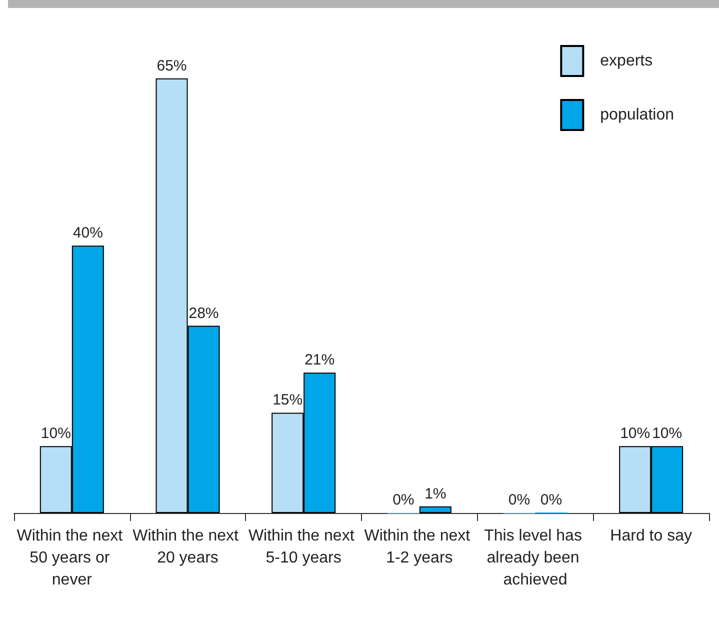 The height and width of the screenshot is (630, 719). I want to click on x-tick-label: Hard to say, so click(651, 536).